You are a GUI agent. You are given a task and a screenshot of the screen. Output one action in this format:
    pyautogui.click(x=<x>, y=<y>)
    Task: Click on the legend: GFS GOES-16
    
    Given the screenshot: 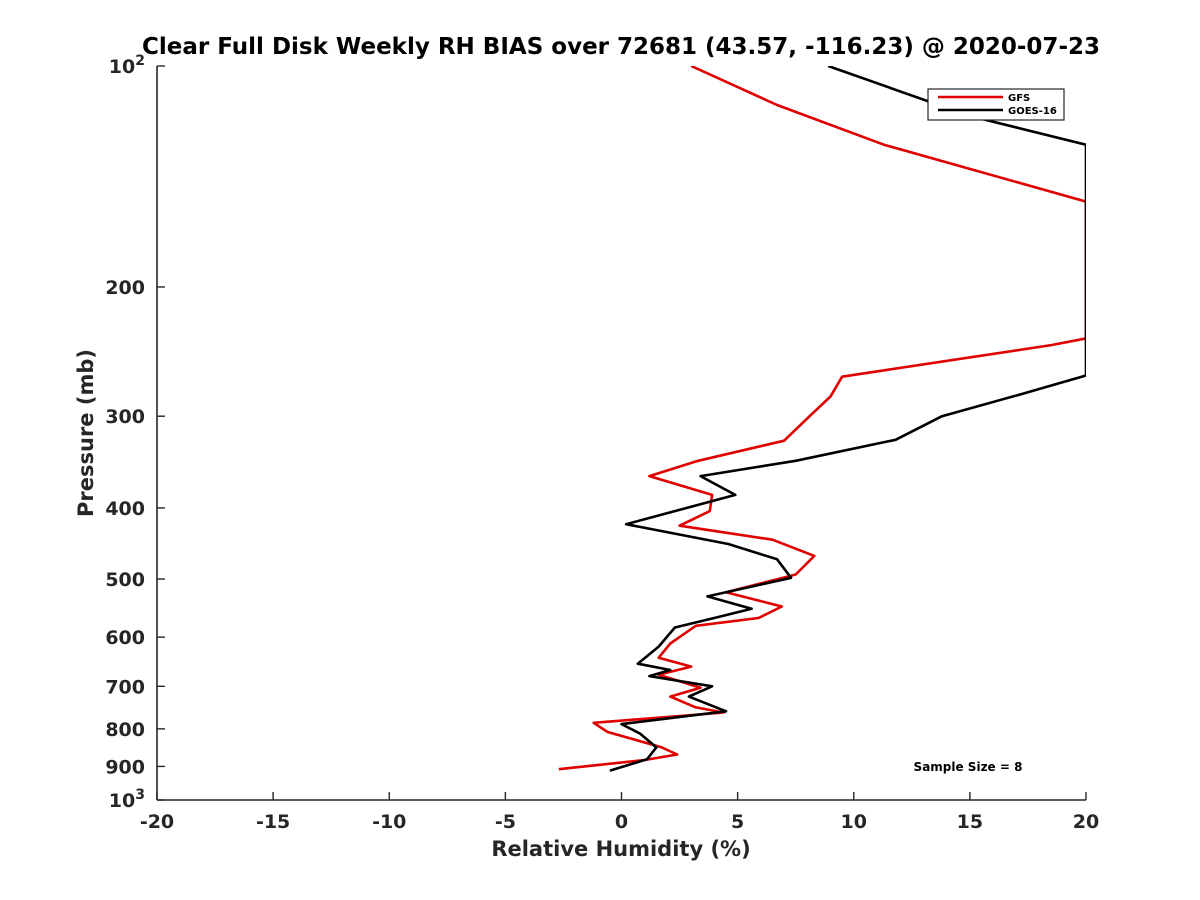 What is the action you would take?
    pyautogui.click(x=996, y=104)
    